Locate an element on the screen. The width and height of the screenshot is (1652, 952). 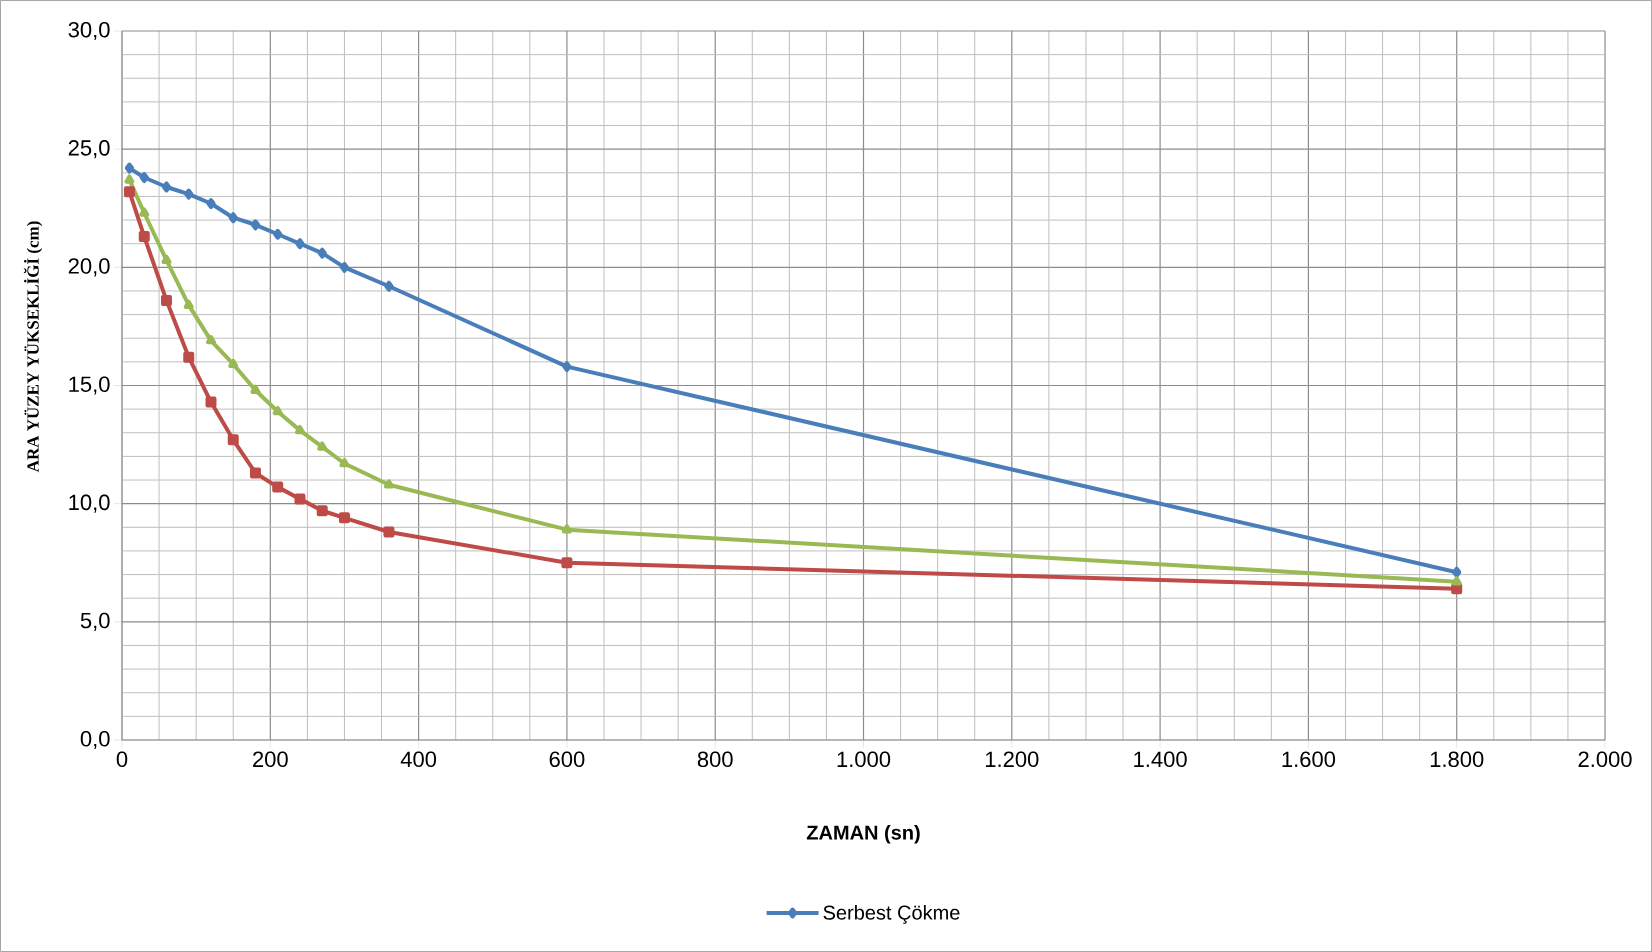
x-tick-label: 1.000 is located at coordinates (864, 759).